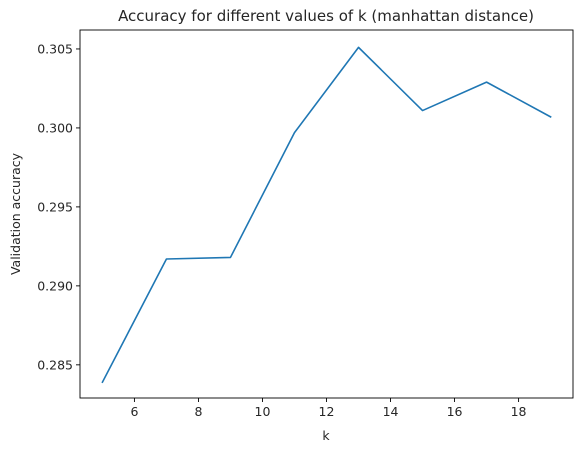 The height and width of the screenshot is (453, 585). What do you see at coordinates (263, 411) in the screenshot?
I see `x-tick-label: 10` at bounding box center [263, 411].